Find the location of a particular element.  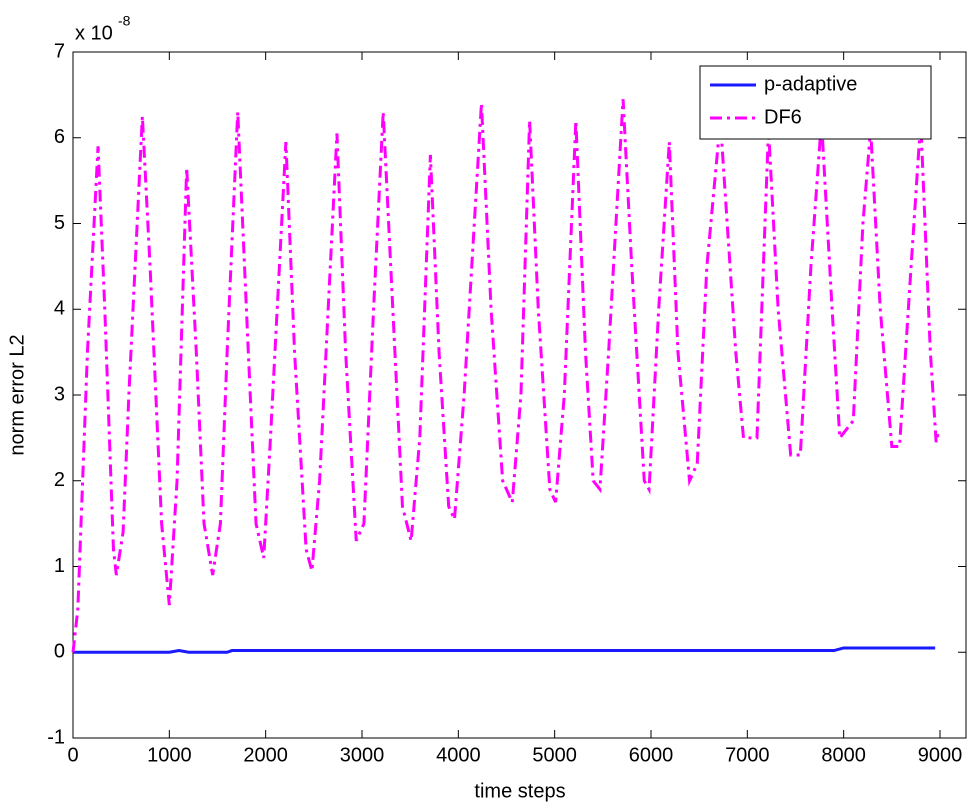

y-tick-label: 3 is located at coordinates (59, 394).